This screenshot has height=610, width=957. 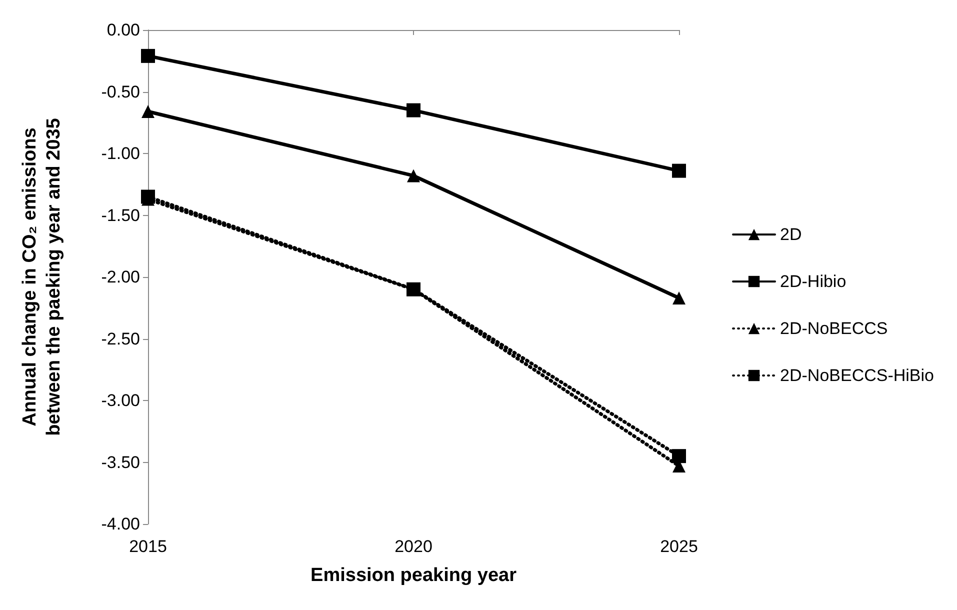 I want to click on y-tick-label: -1.00, so click(x=120, y=153).